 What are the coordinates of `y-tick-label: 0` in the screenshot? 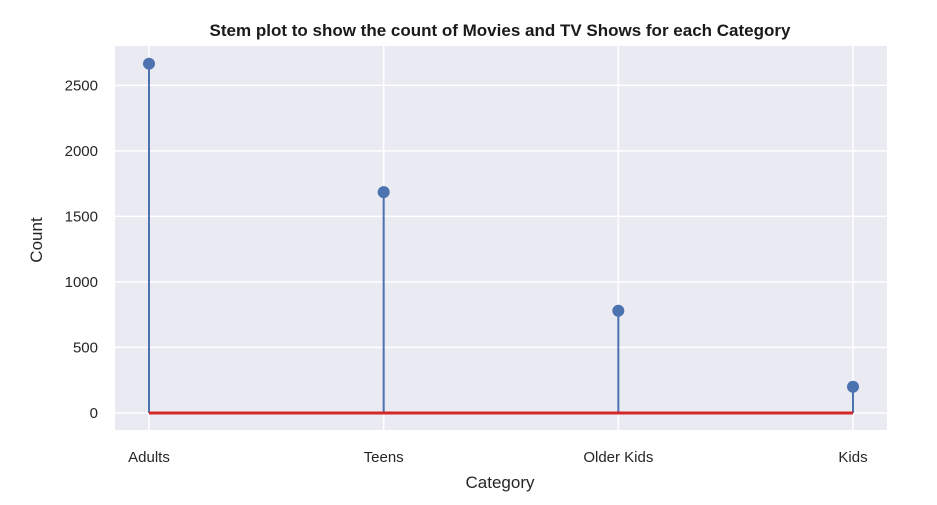 It's located at (94, 413).